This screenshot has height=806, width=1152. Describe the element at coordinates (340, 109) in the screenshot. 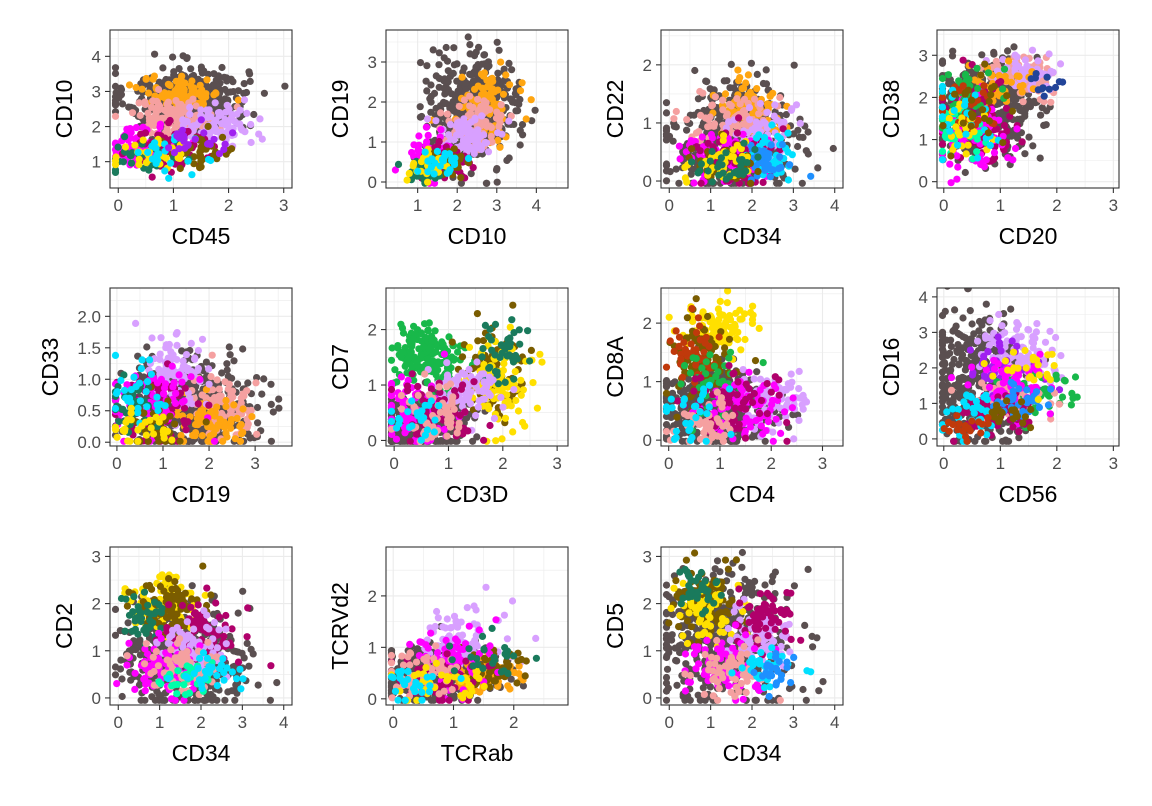

I see `y-axis-title: CD19` at that location.